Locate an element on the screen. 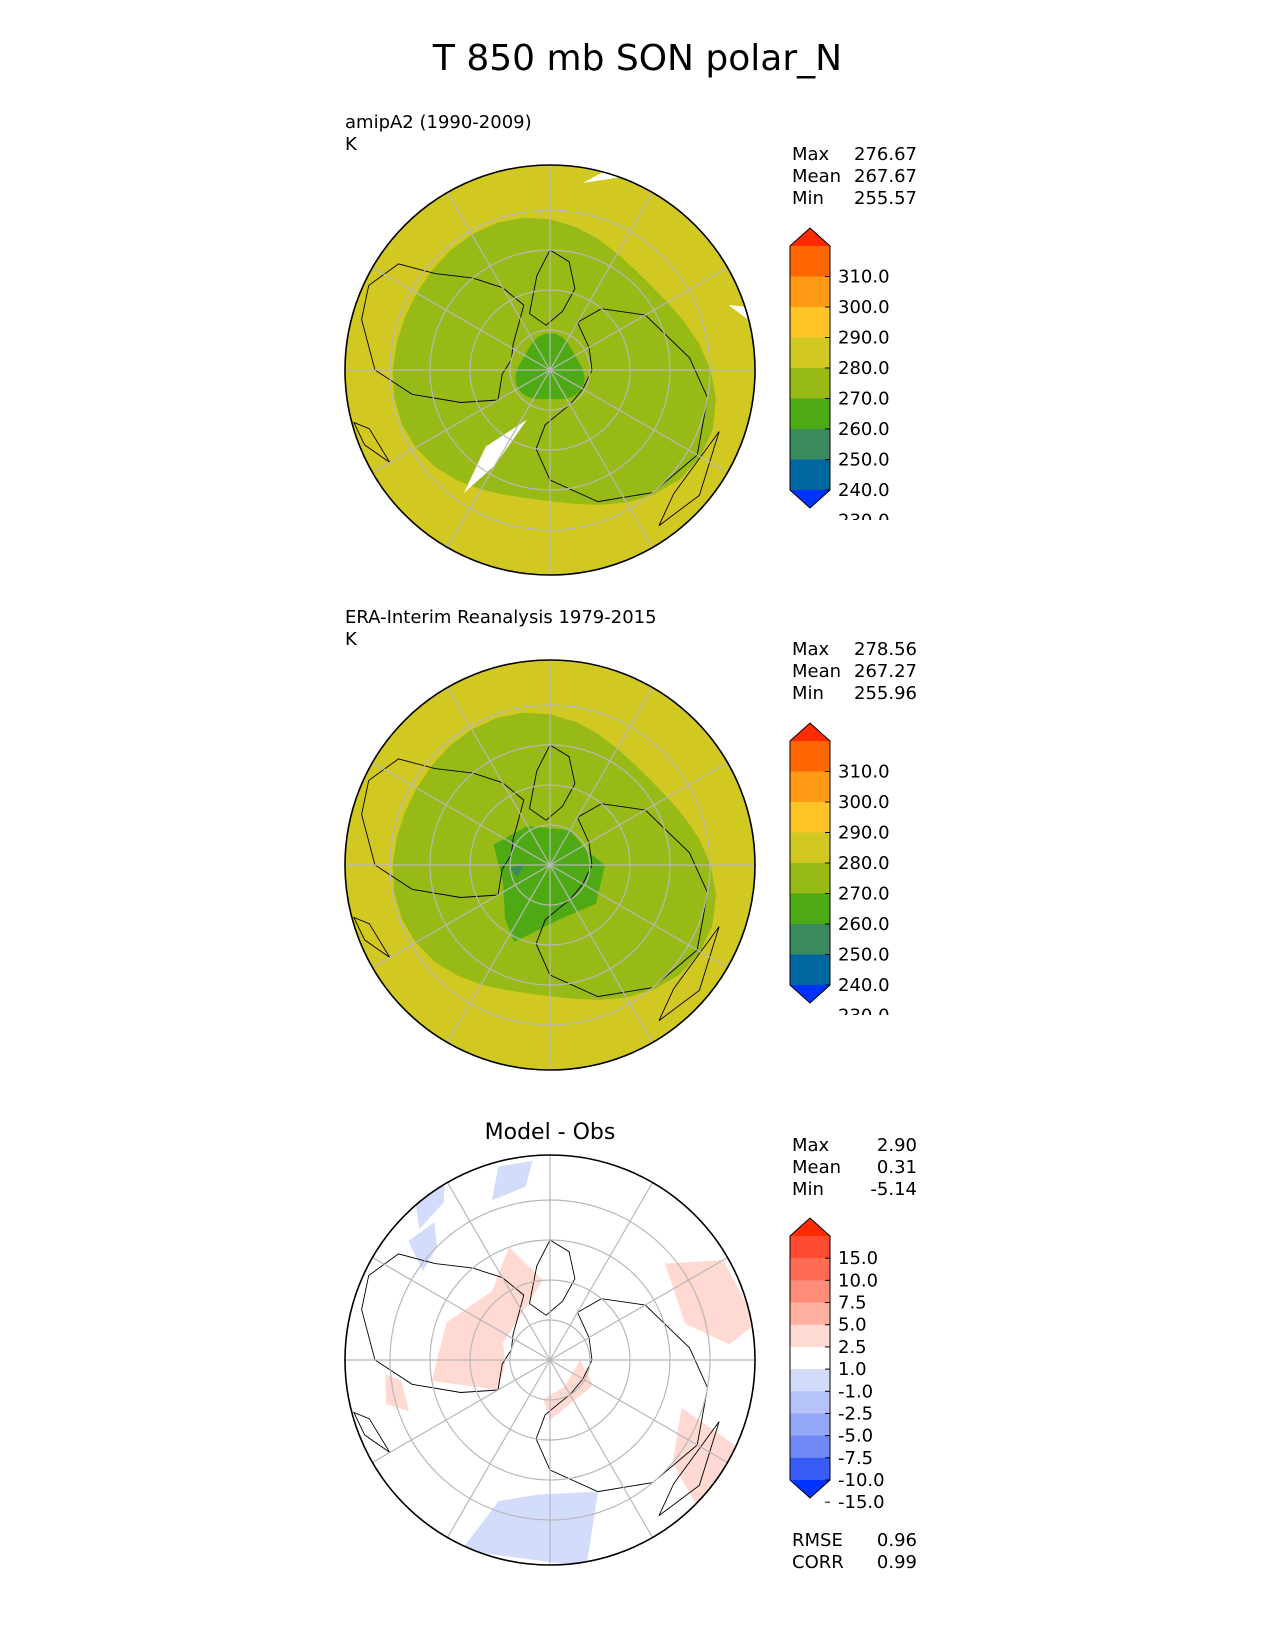 This screenshot has height=1650, width=1275. stat-value: 278.56 is located at coordinates (885, 649).